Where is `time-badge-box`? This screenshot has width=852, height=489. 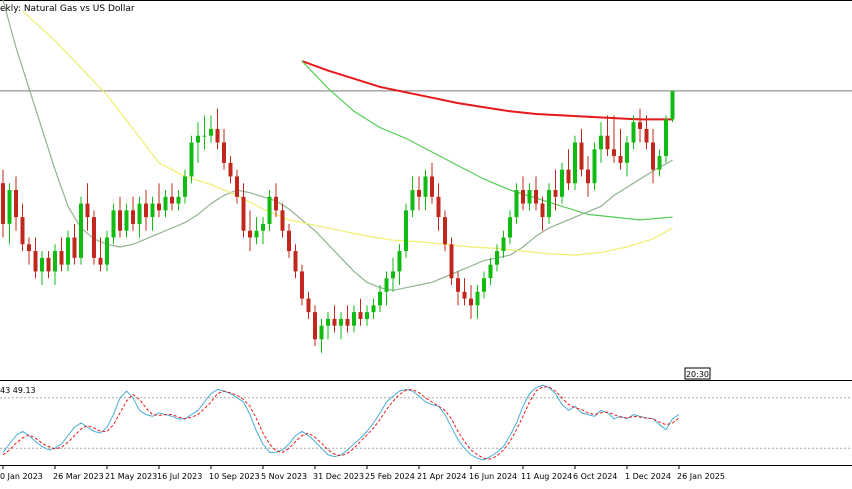
time-badge-box is located at coordinates (697, 373).